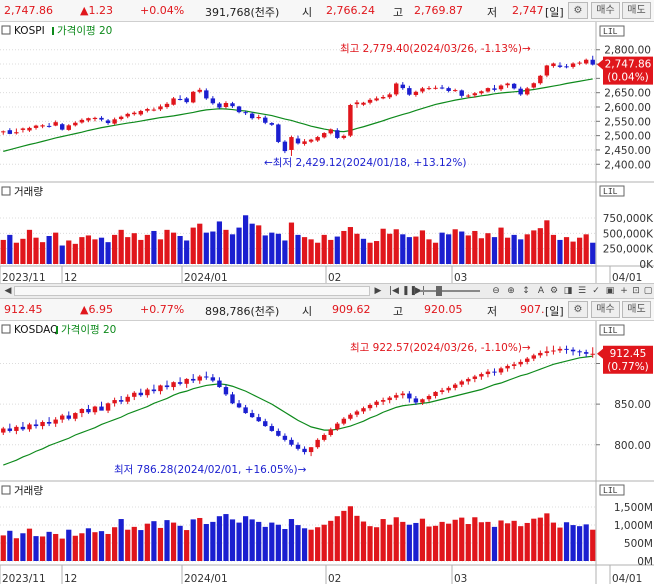  What do you see at coordinates (605, 10) in the screenshot?
I see `kospi-buy-button: 매수` at bounding box center [605, 10].